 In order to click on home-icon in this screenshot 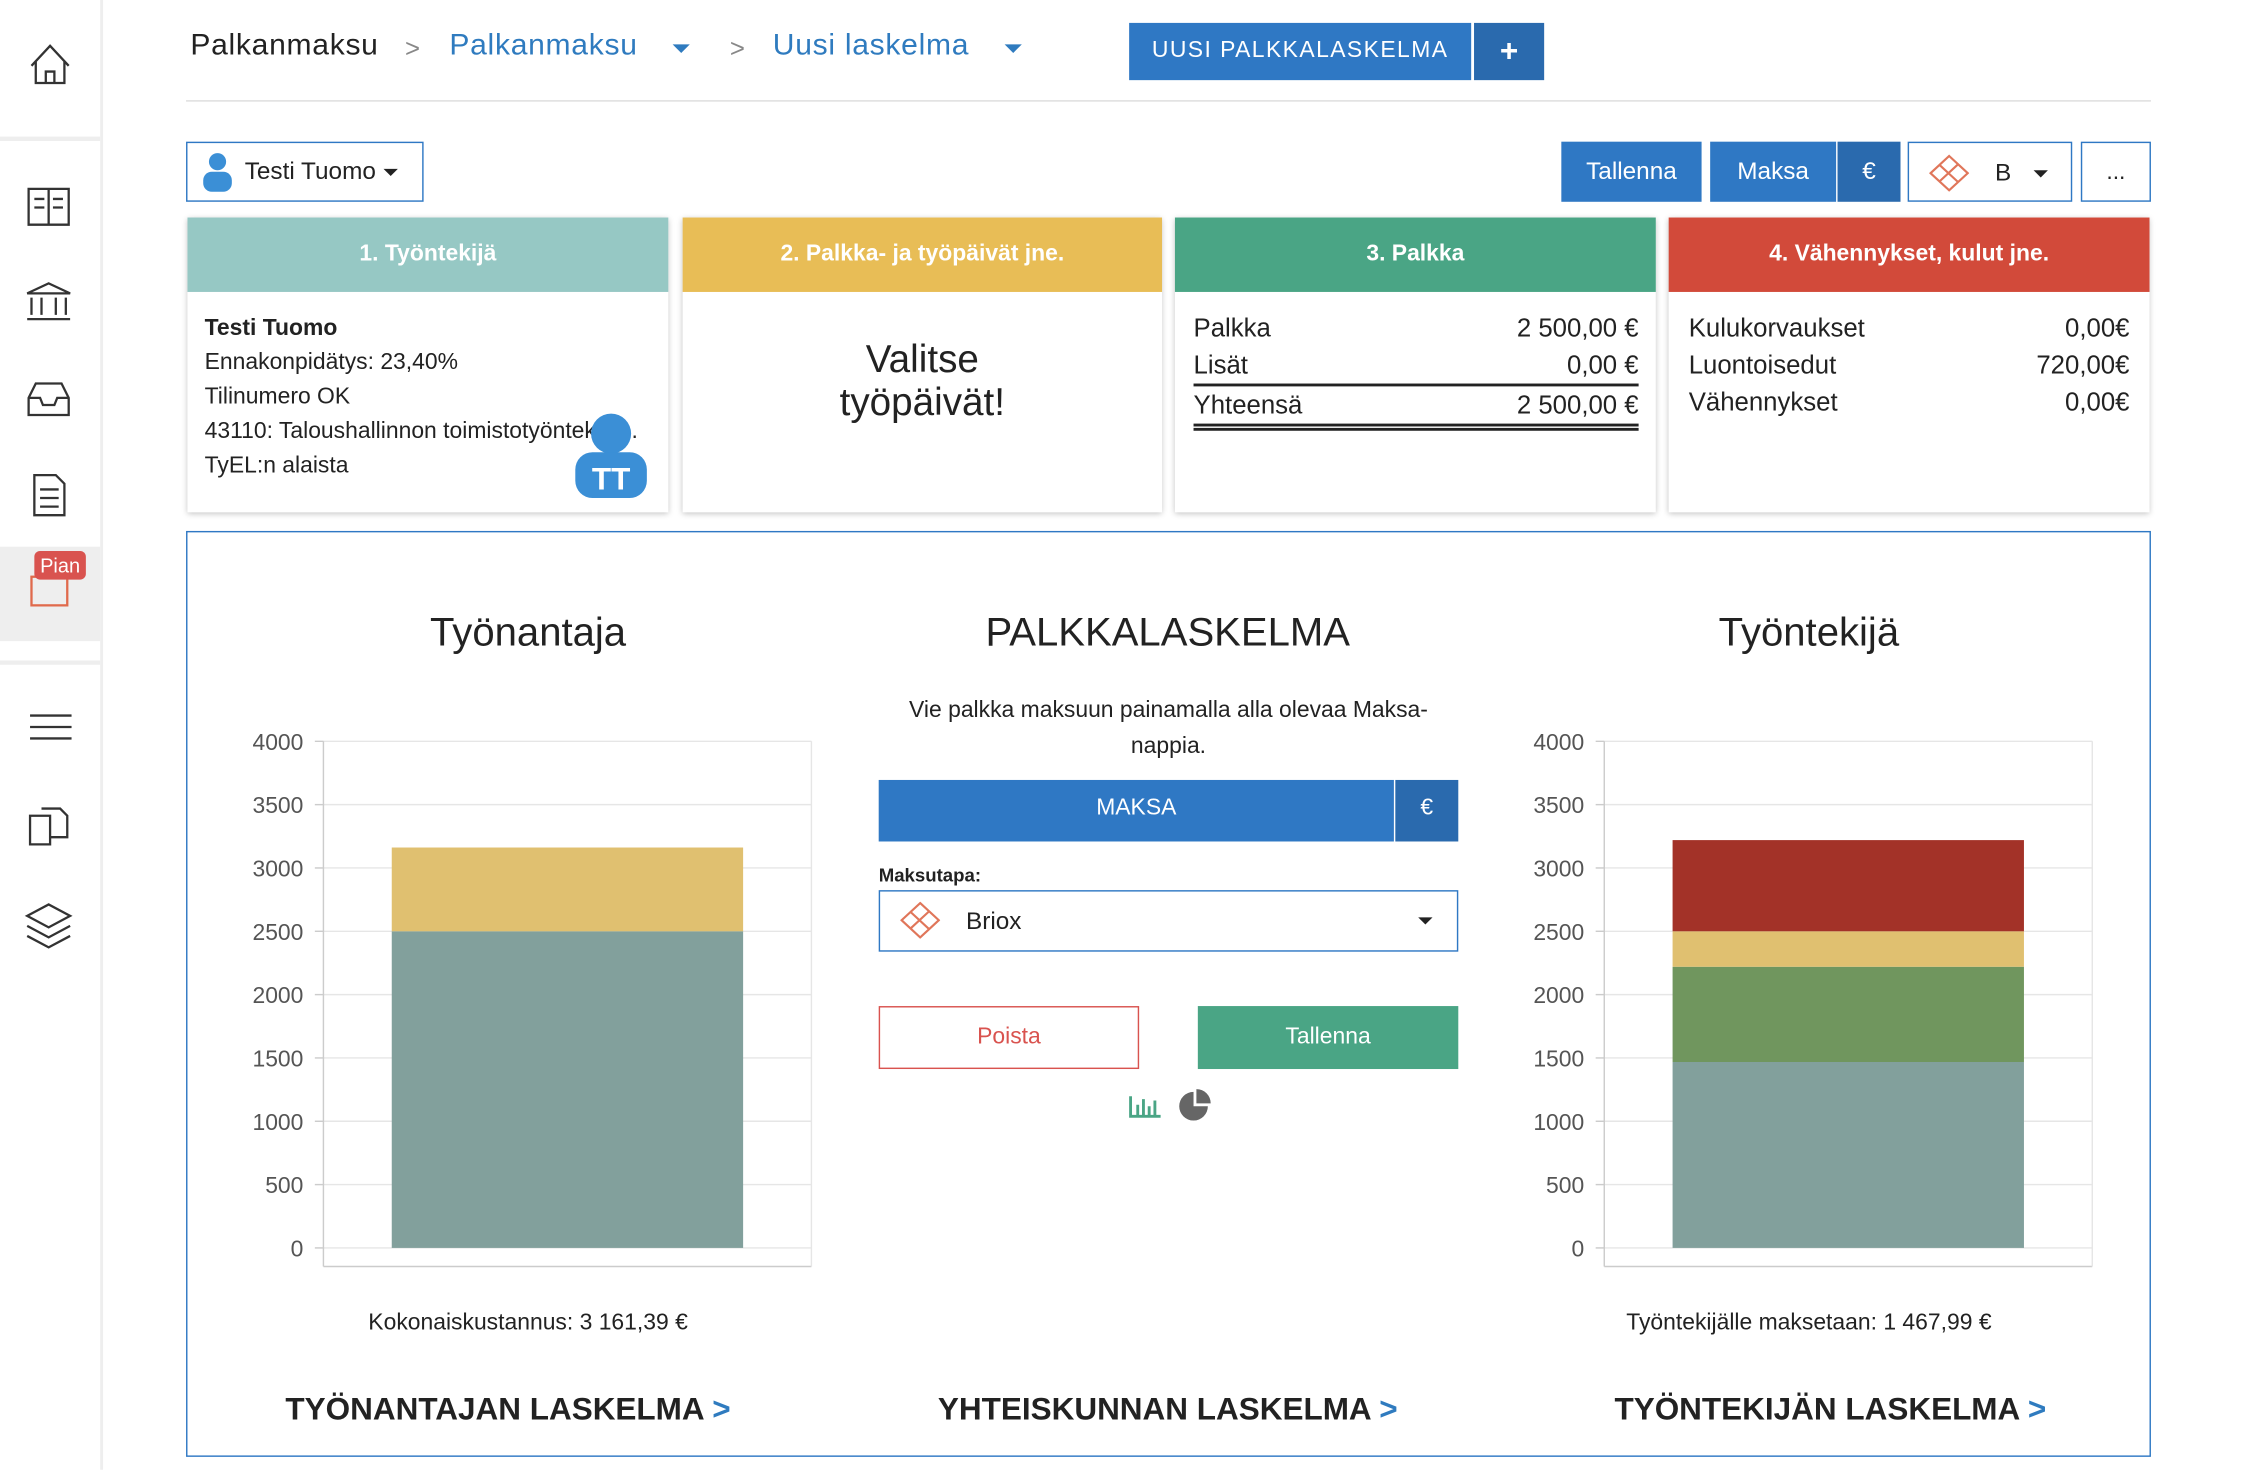, I will do `click(50, 64)`.